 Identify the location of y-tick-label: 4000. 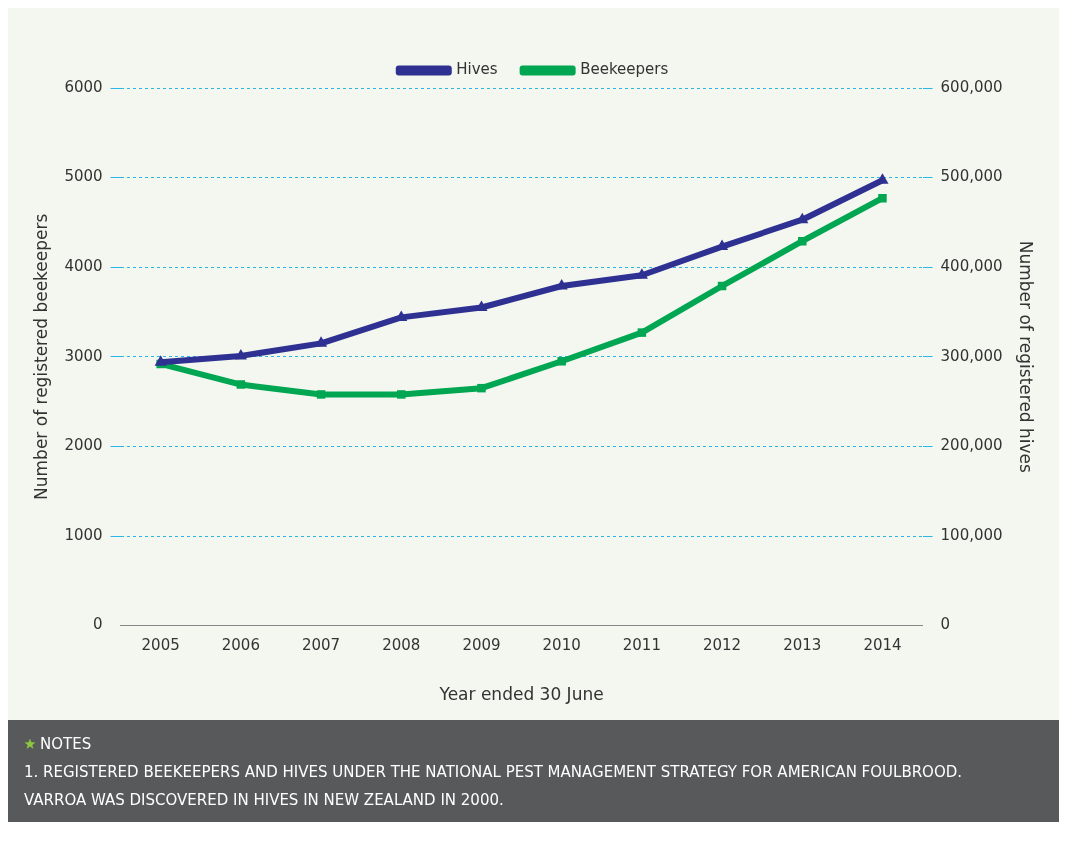
(83, 266).